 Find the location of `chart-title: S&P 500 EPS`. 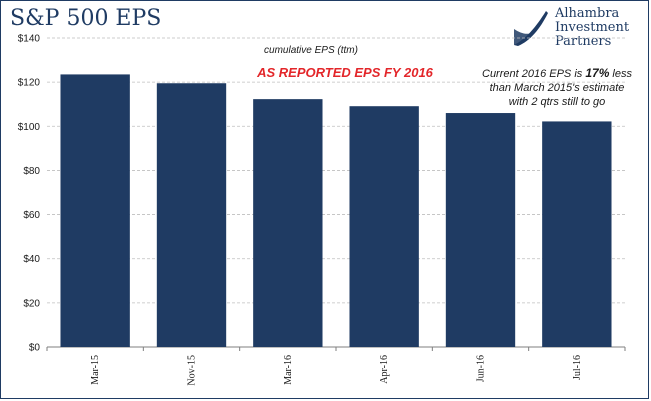

chart-title: S&P 500 EPS is located at coordinates (86, 18).